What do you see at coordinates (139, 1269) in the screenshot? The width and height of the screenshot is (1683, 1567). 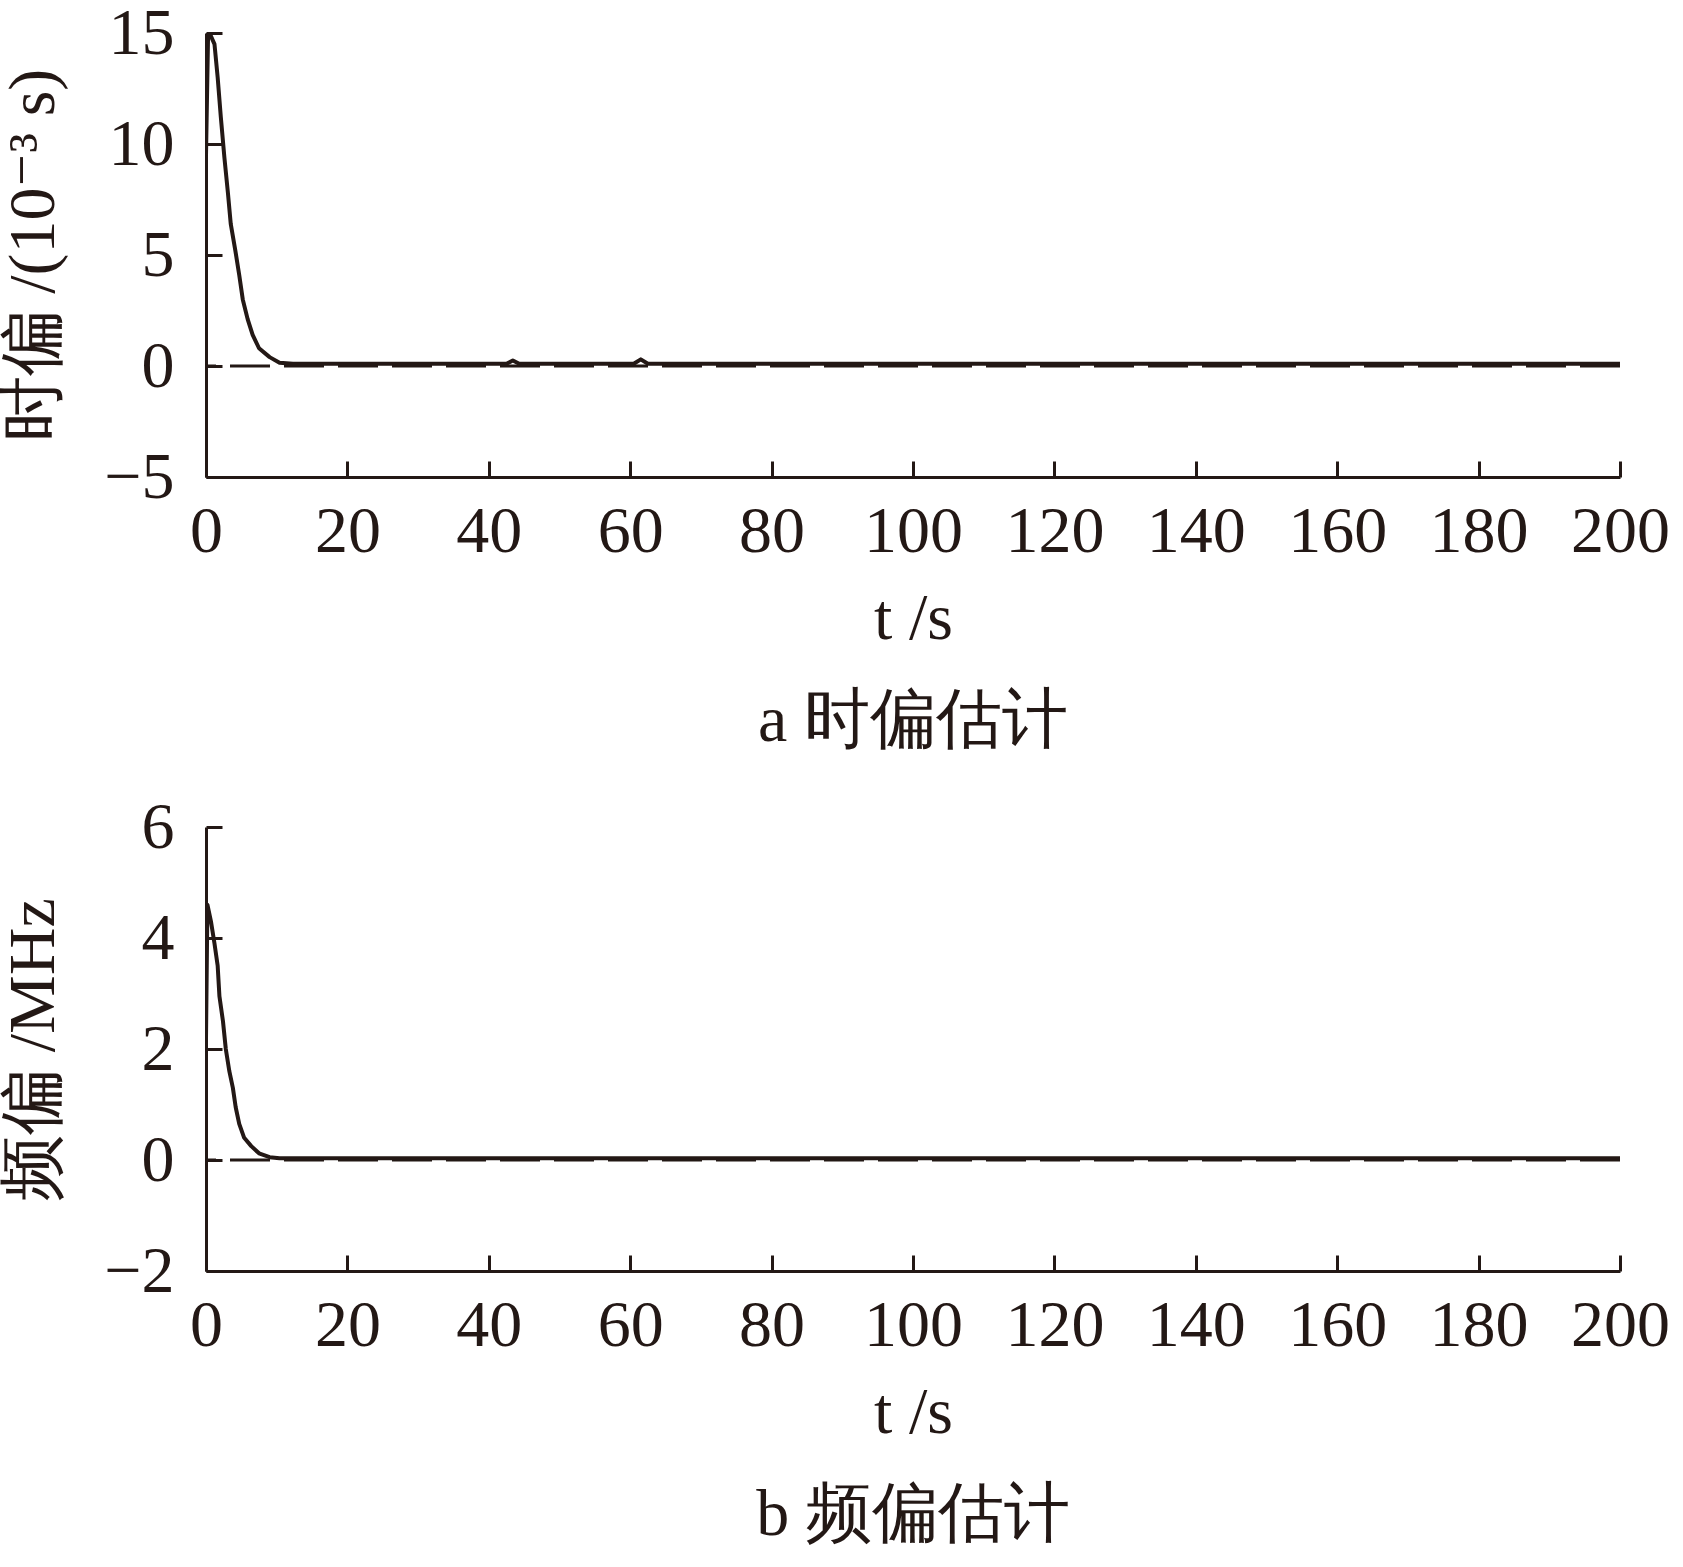 I see `y-tick-label: −2` at bounding box center [139, 1269].